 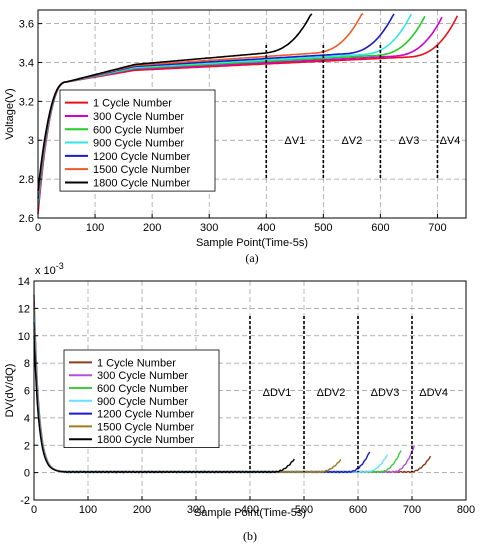 I want to click on y-tick-label: 6, so click(x=27, y=392).